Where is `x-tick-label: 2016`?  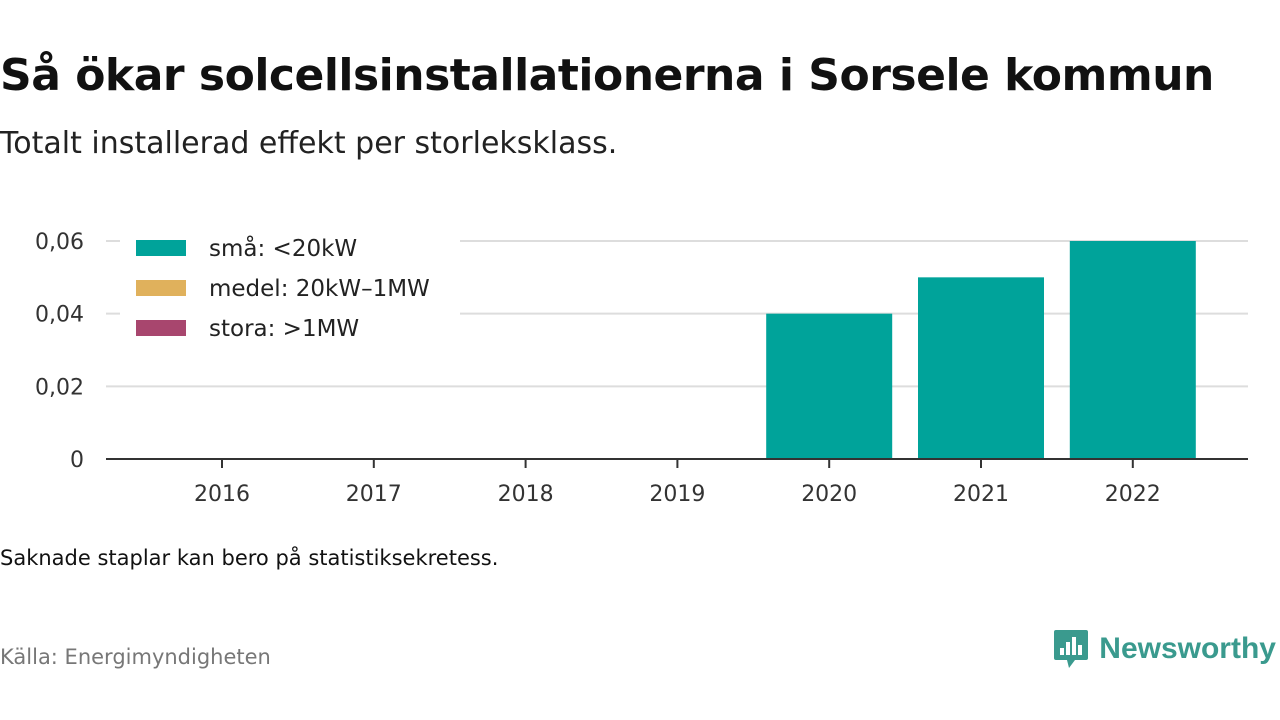
x-tick-label: 2016 is located at coordinates (222, 494).